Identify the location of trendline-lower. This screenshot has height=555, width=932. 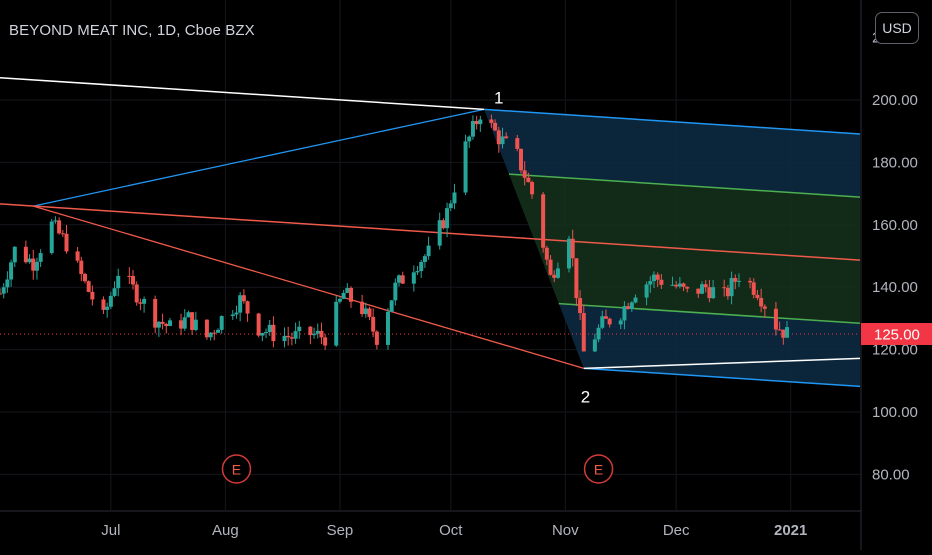
(722, 363).